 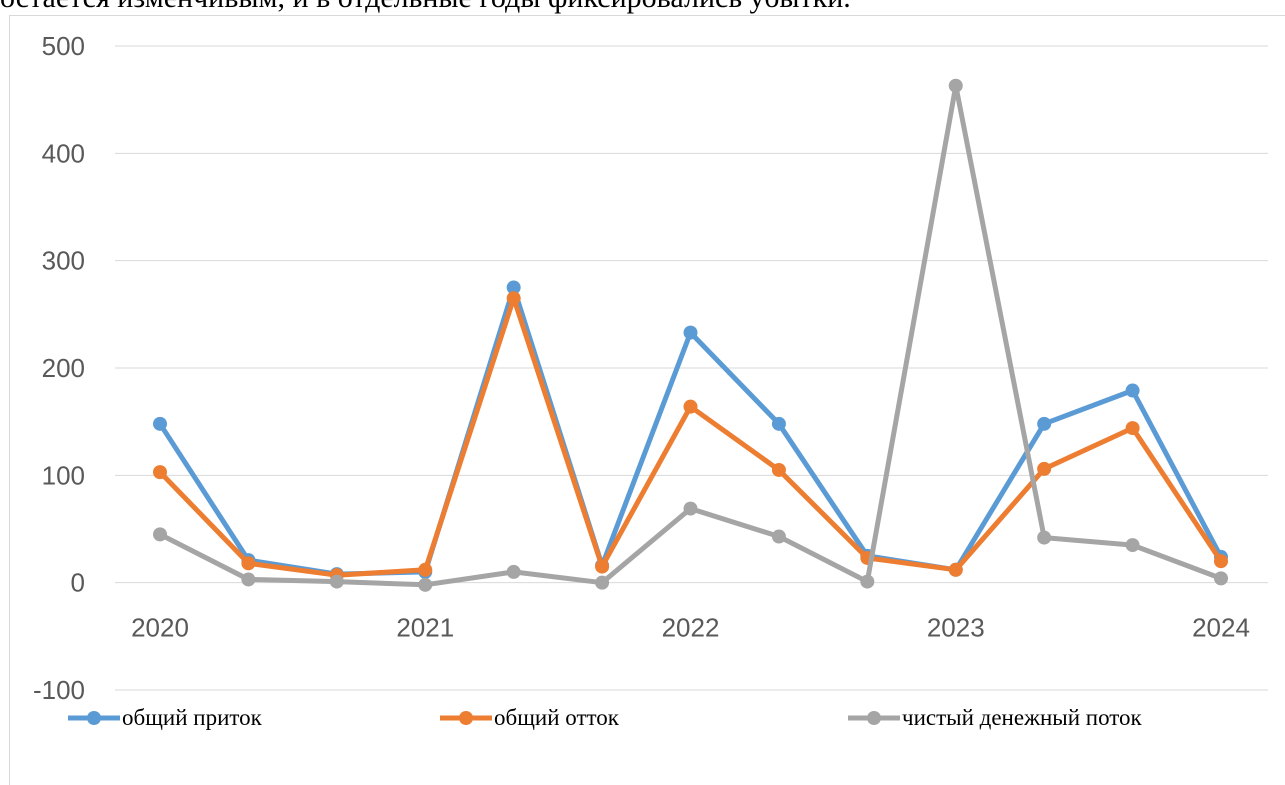 I want to click on legend-label: общий отток, so click(x=557, y=717).